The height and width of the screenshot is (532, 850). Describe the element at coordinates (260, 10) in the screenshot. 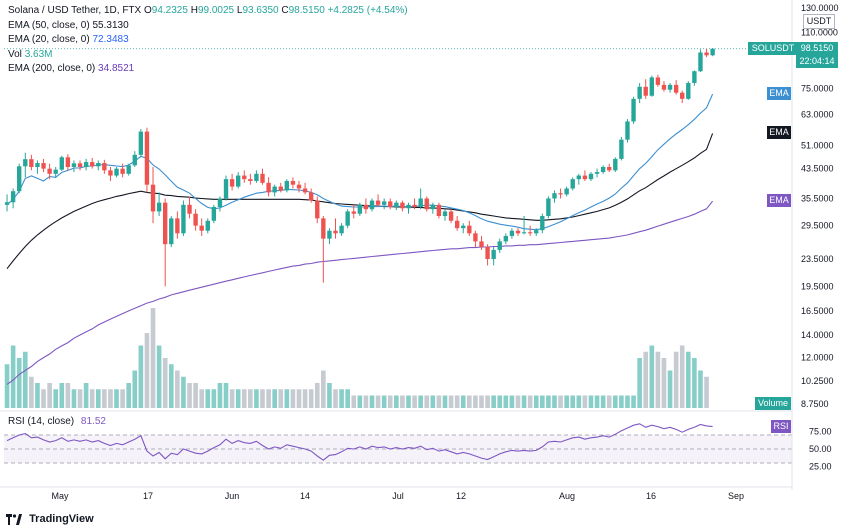

I see `low-value: 93.6350` at that location.